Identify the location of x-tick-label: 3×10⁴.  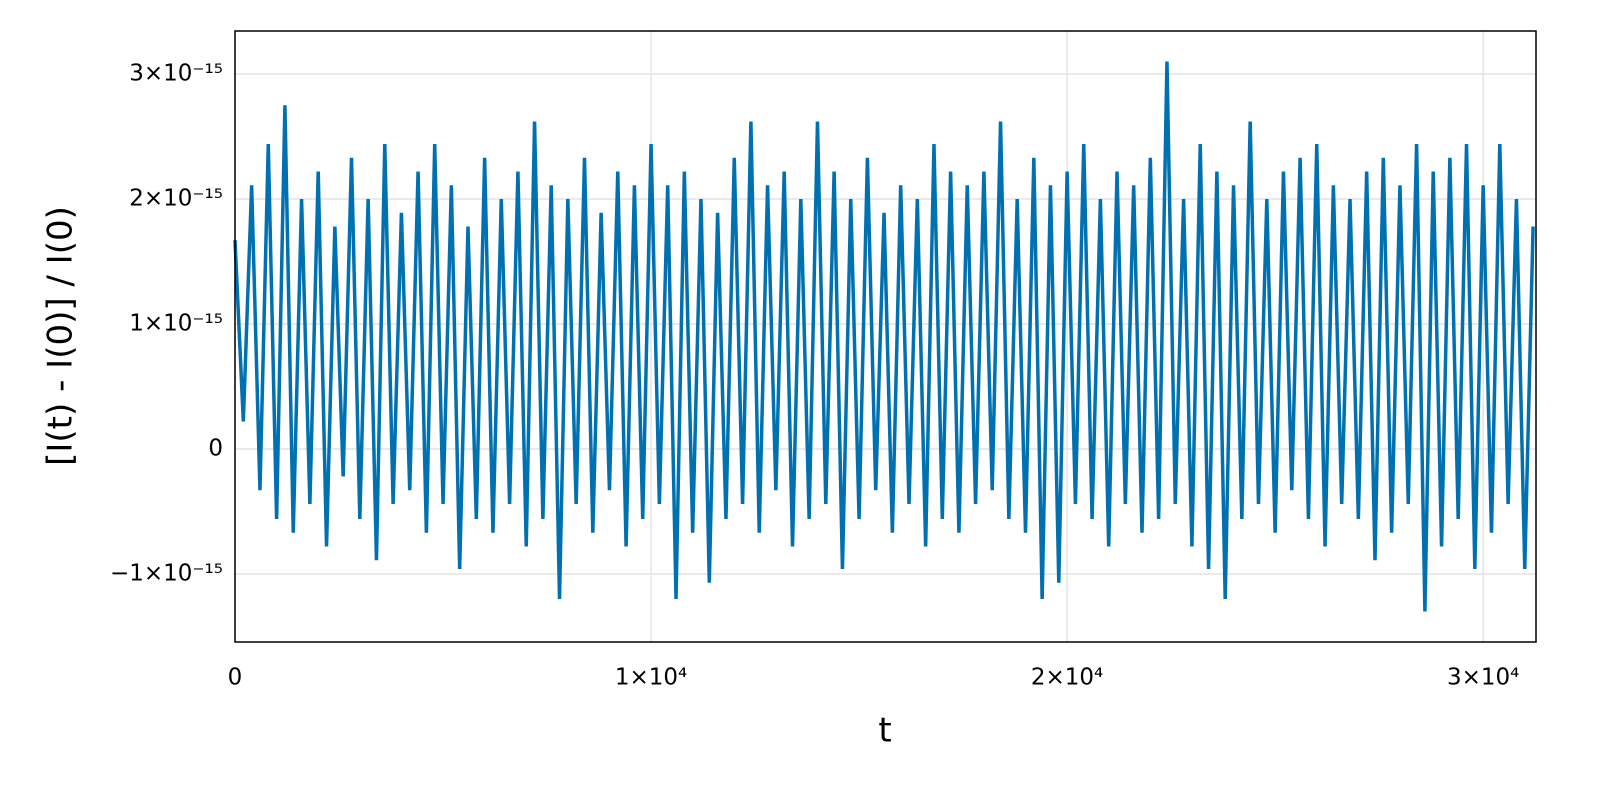
(1483, 678).